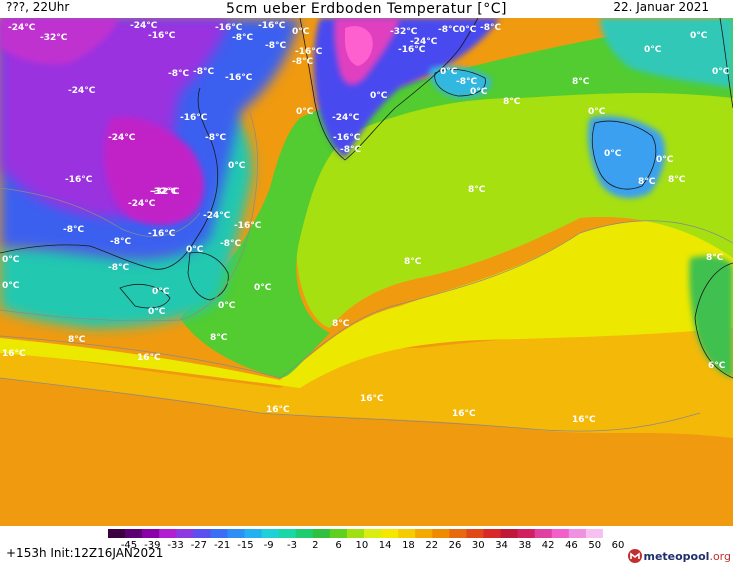  What do you see at coordinates (548, 545) in the screenshot?
I see `colorbar-tick-label: 42` at bounding box center [548, 545].